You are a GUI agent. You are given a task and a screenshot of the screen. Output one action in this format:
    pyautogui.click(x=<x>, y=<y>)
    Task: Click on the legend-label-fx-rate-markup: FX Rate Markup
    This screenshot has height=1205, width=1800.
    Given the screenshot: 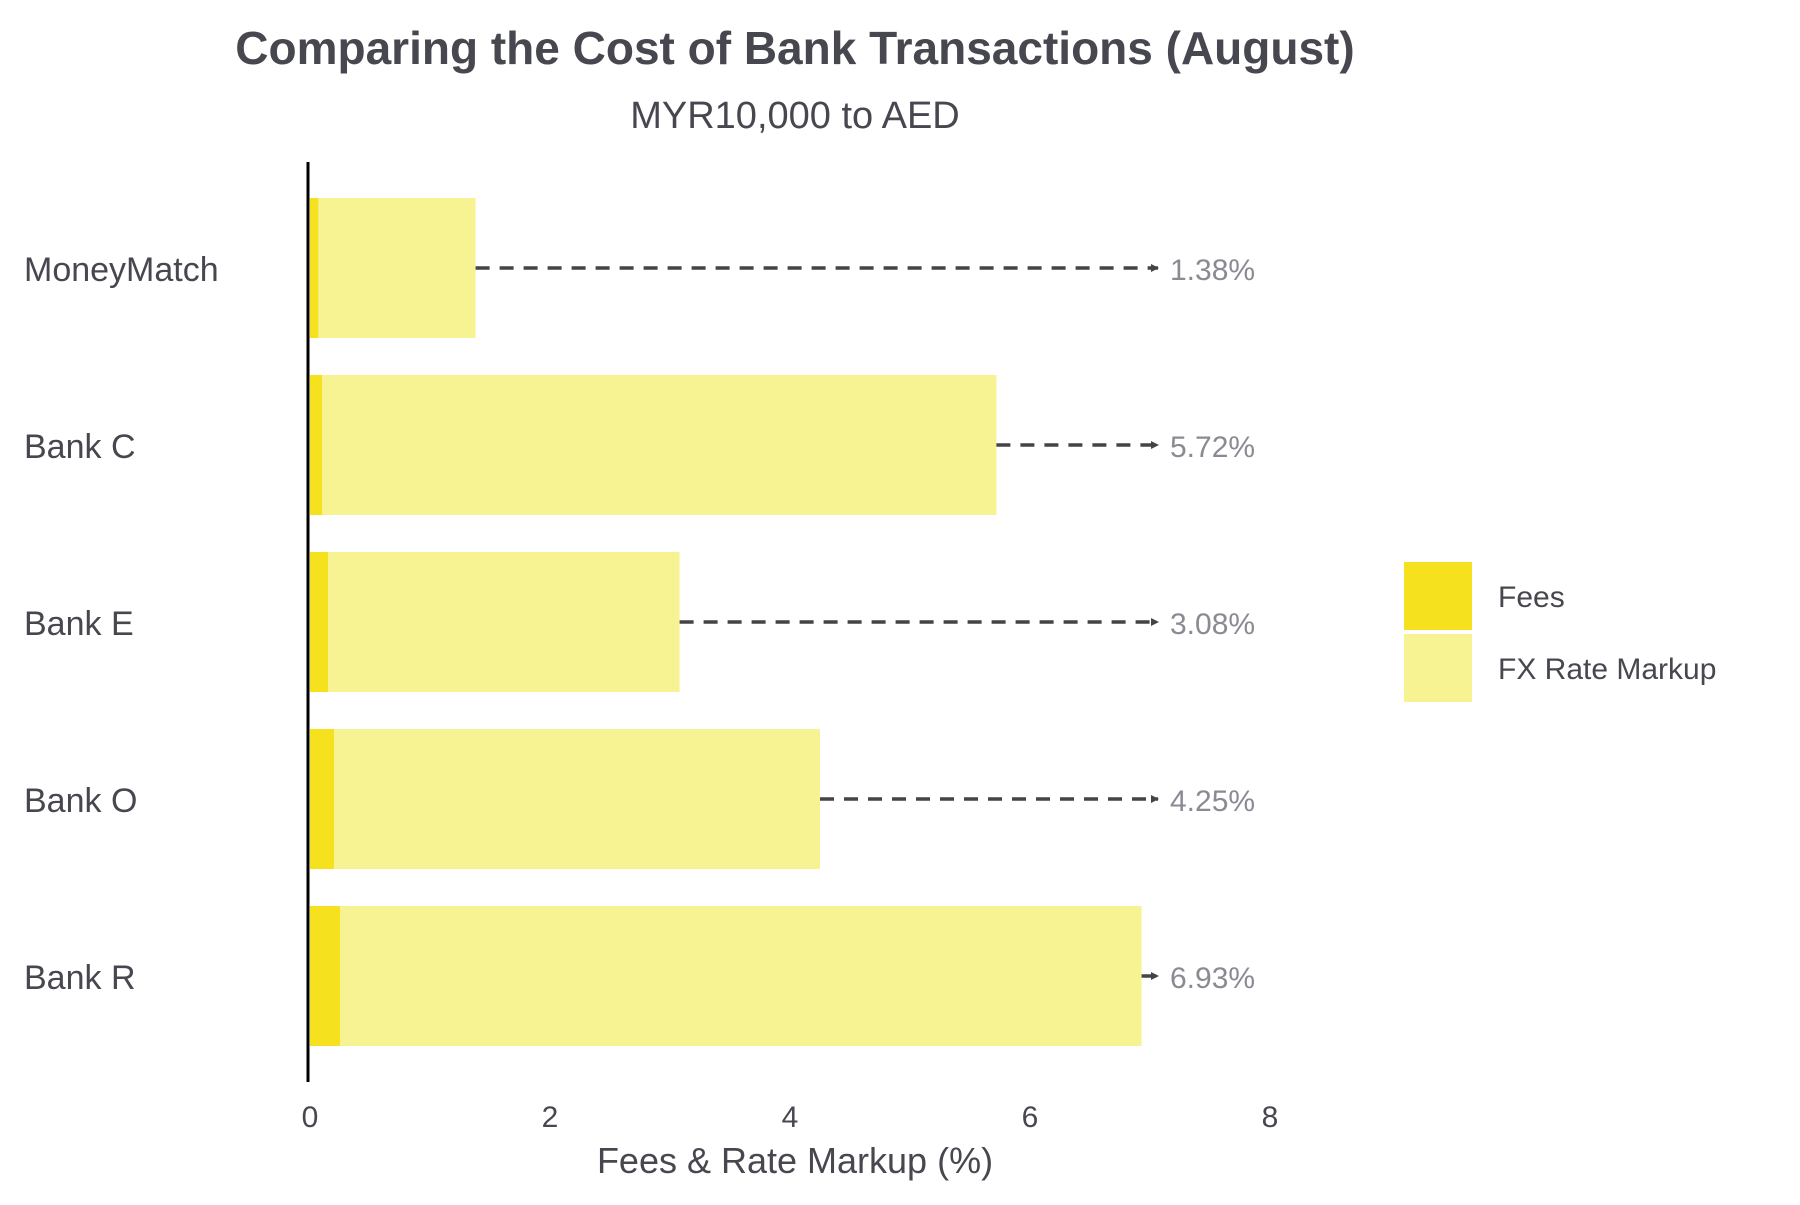 What is the action you would take?
    pyautogui.click(x=1607, y=669)
    